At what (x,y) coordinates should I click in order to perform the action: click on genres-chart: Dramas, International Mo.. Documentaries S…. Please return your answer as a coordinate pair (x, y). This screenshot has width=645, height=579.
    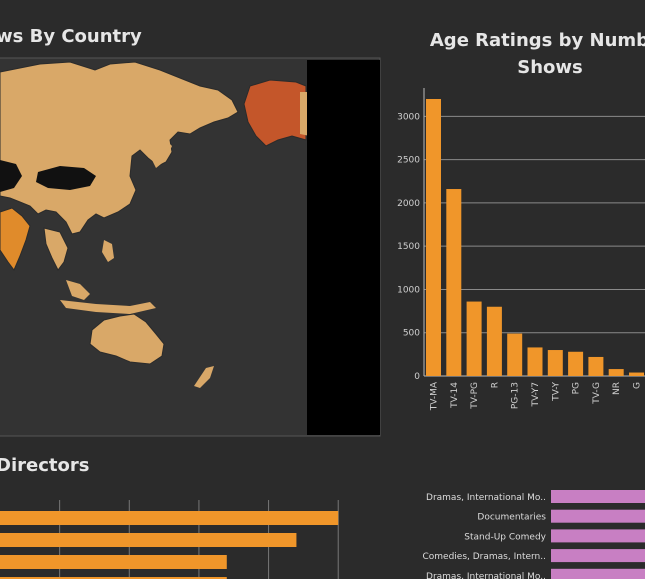
    Looking at the image, I should click on (534, 534).